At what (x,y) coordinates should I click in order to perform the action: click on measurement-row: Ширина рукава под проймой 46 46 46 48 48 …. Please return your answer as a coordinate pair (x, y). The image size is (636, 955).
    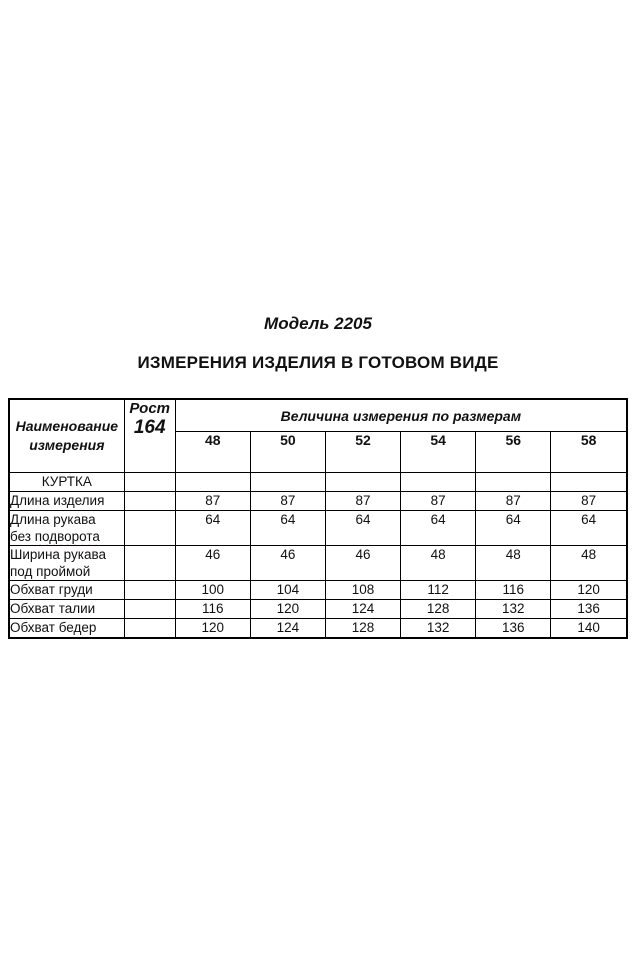
    Looking at the image, I should click on (318, 563).